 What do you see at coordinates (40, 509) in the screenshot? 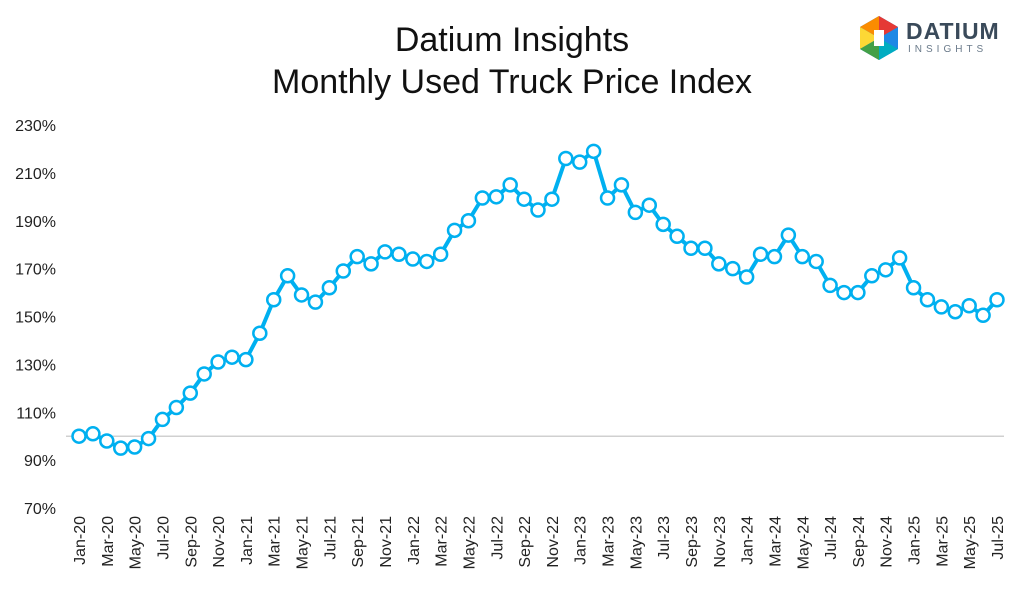
I see `y-tick-label: 70%` at bounding box center [40, 509].